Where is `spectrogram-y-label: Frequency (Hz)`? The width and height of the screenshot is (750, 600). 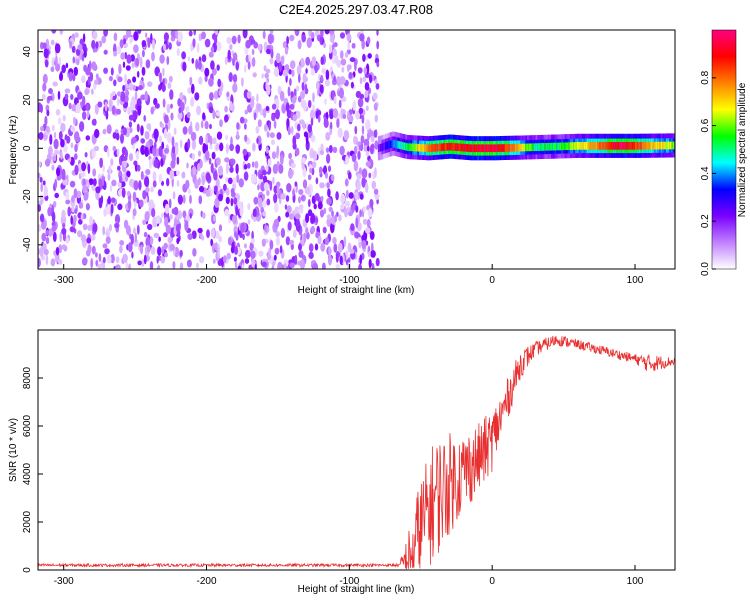
spectrogram-y-label: Frequency (Hz) is located at coordinates (13, 150).